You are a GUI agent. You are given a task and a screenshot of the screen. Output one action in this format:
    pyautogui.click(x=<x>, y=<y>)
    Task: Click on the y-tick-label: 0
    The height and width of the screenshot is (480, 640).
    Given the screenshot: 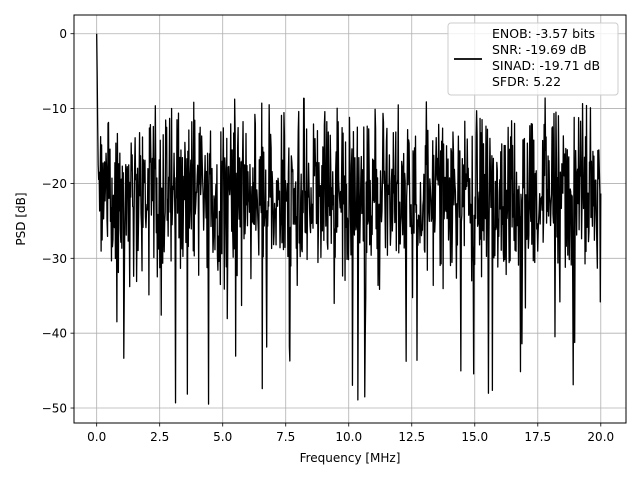 What is the action you would take?
    pyautogui.click(x=63, y=34)
    